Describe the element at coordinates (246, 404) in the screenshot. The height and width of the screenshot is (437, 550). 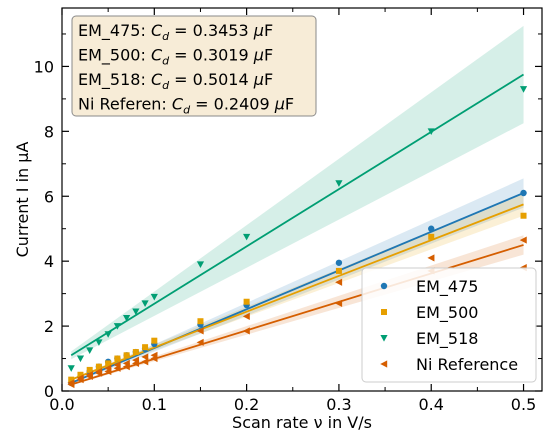
I see `x-tick-label: 0.2` at that location.